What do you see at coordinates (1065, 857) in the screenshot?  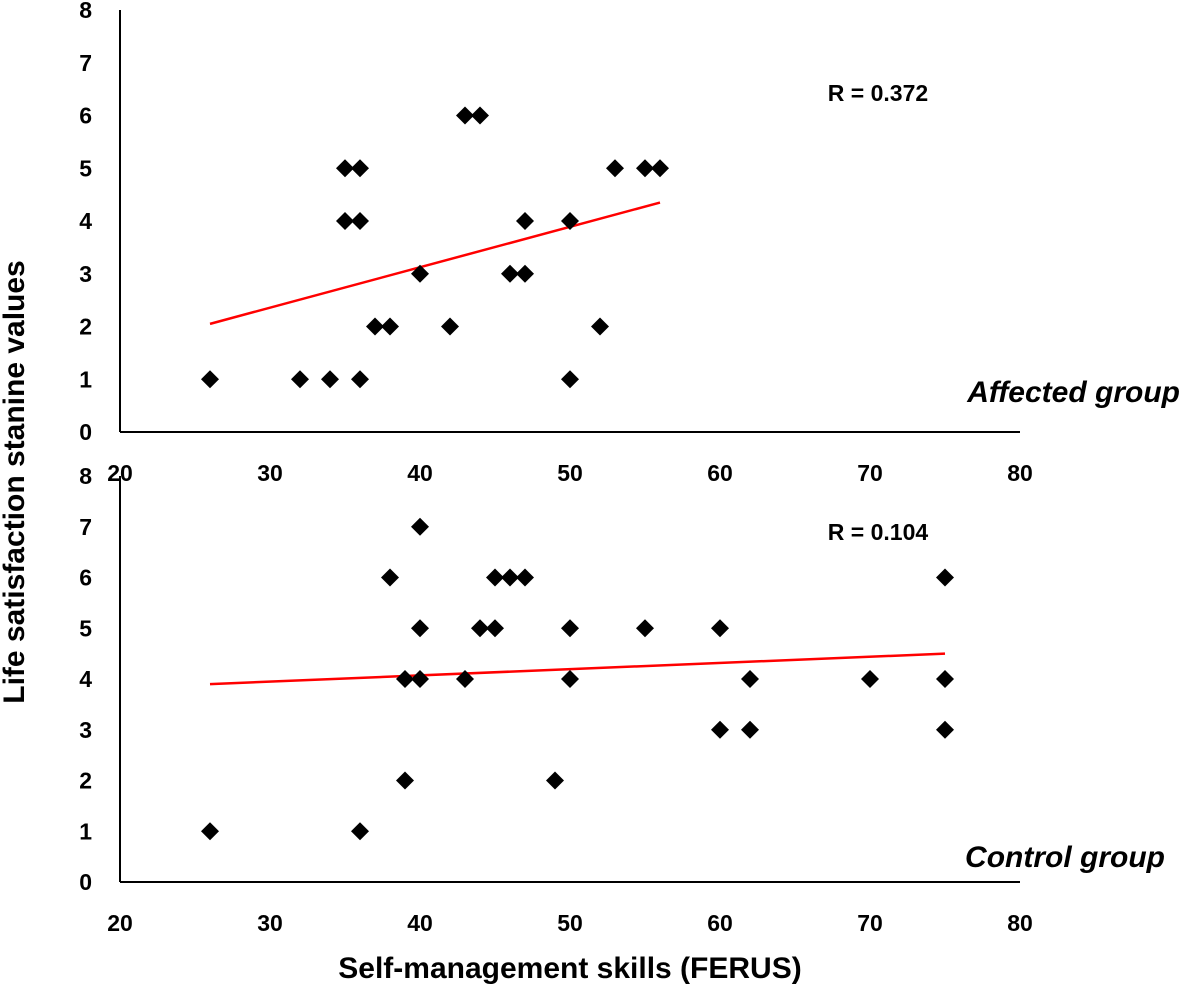 I see `group-label: Control group` at bounding box center [1065, 857].